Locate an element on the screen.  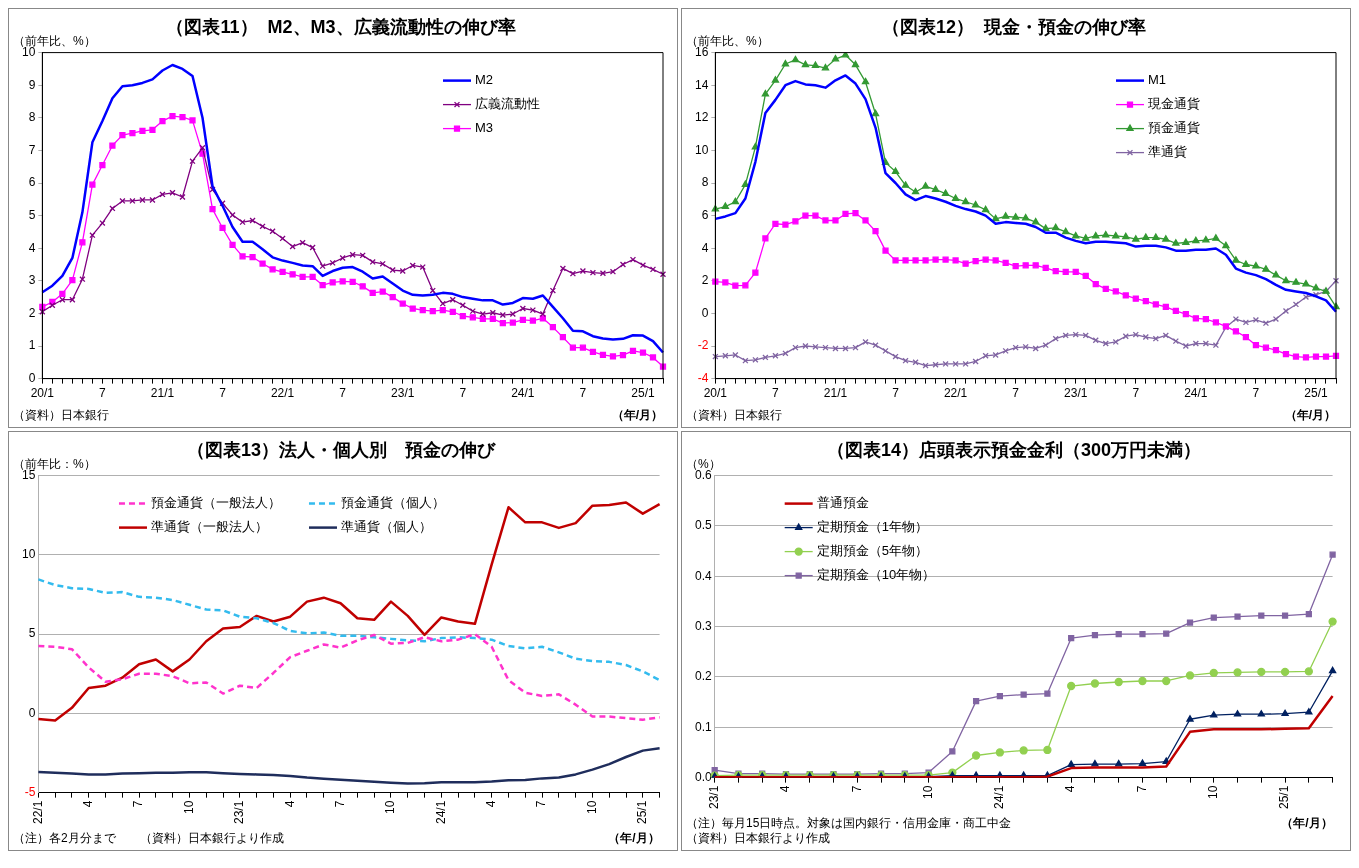
y-tick-label: 0.2 is located at coordinates (703, 676).